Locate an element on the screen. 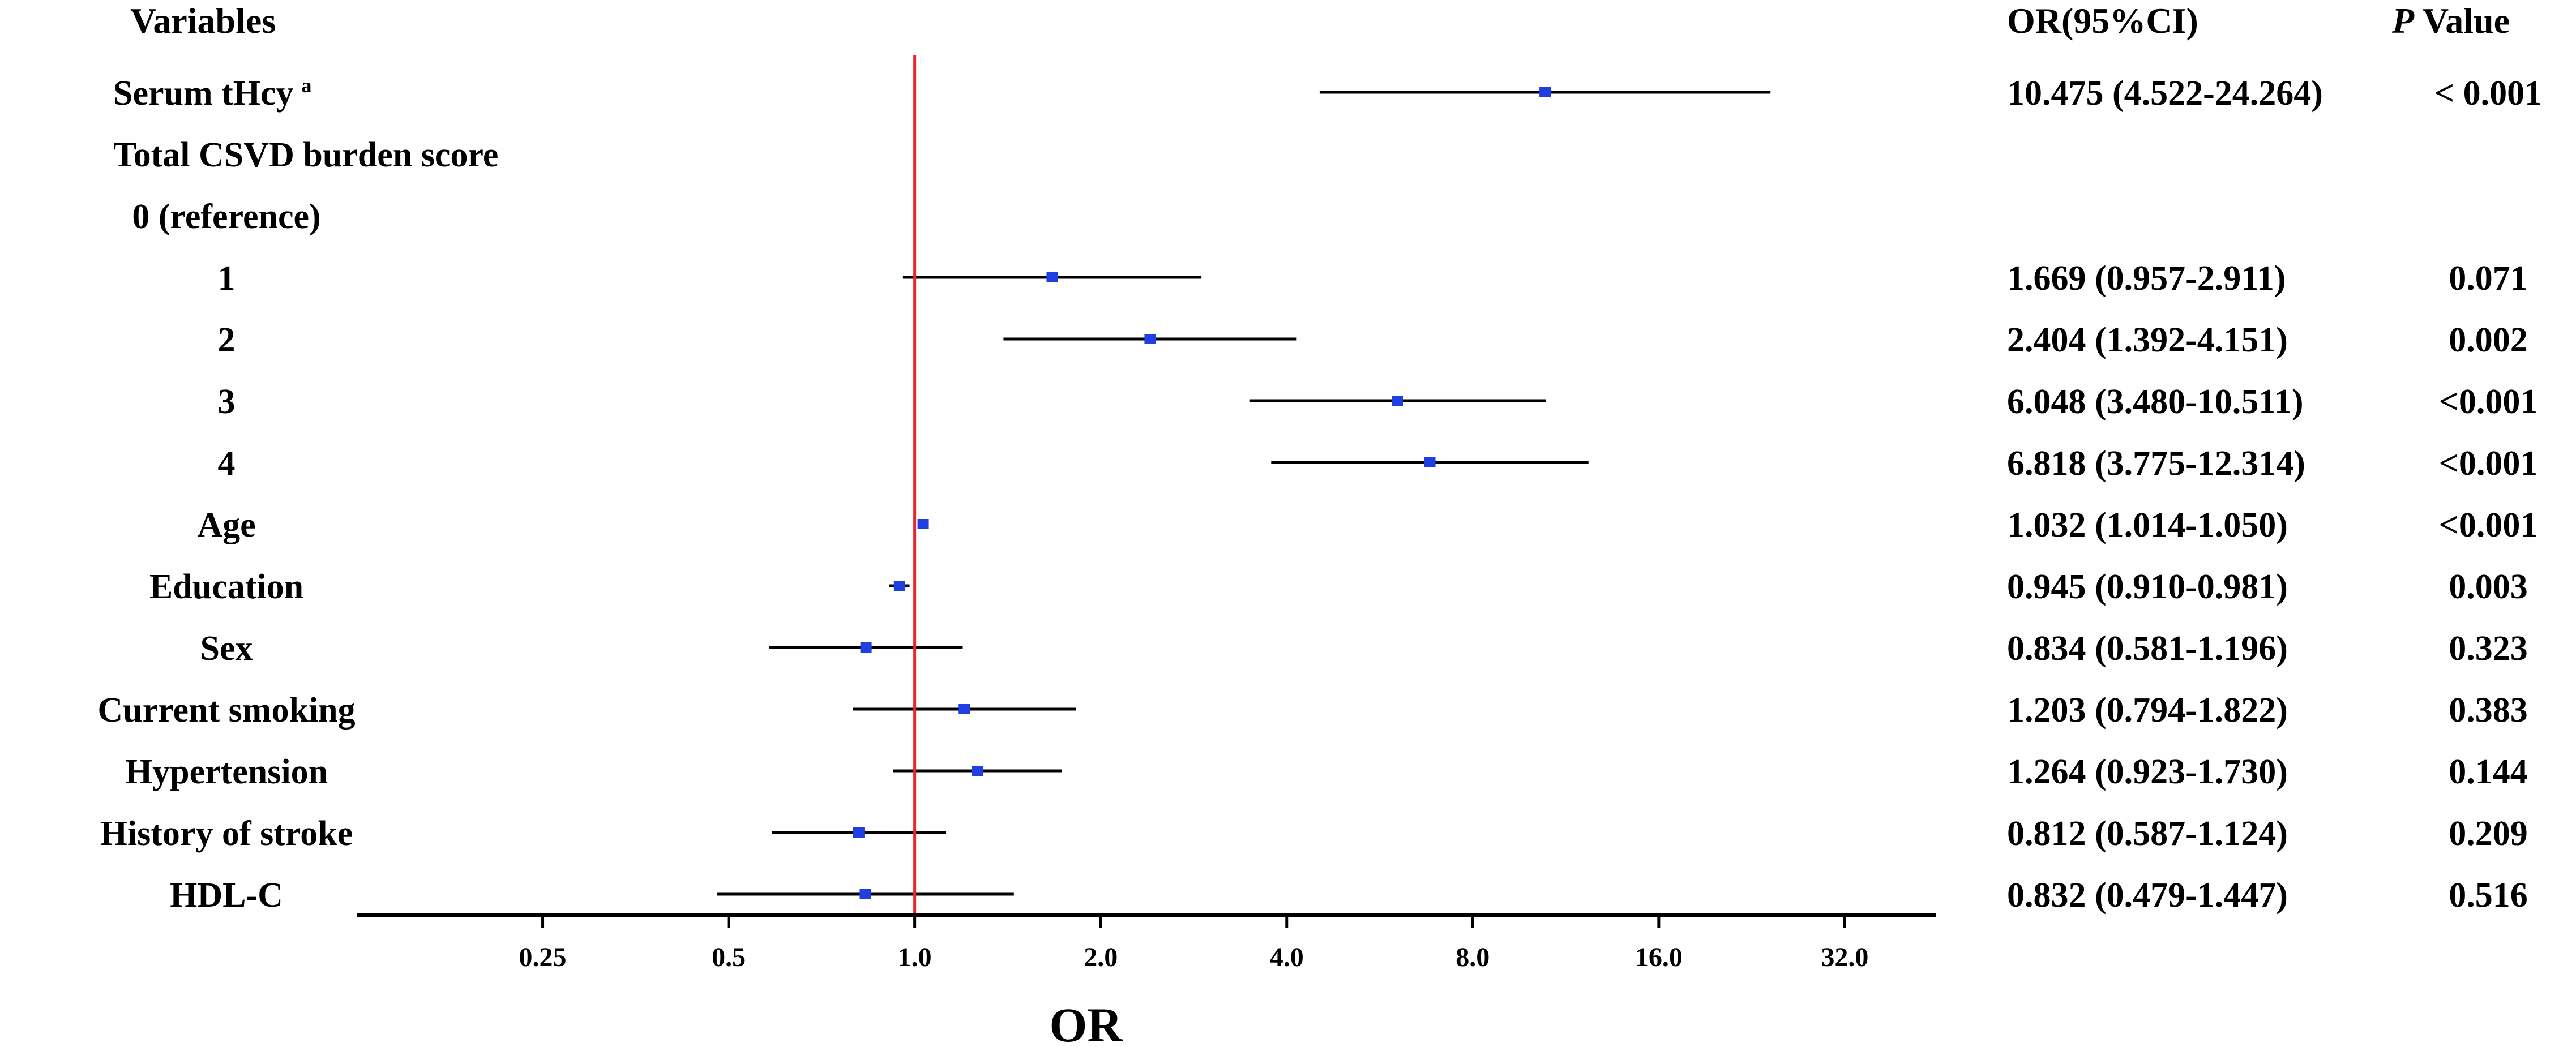 The width and height of the screenshot is (2576, 1047). point-hypertension is located at coordinates (977, 771).